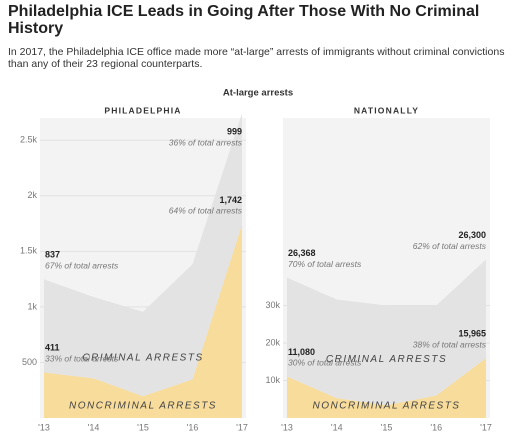  Describe the element at coordinates (450, 344) in the screenshot. I see `value-note: 38% of total arrests` at that location.